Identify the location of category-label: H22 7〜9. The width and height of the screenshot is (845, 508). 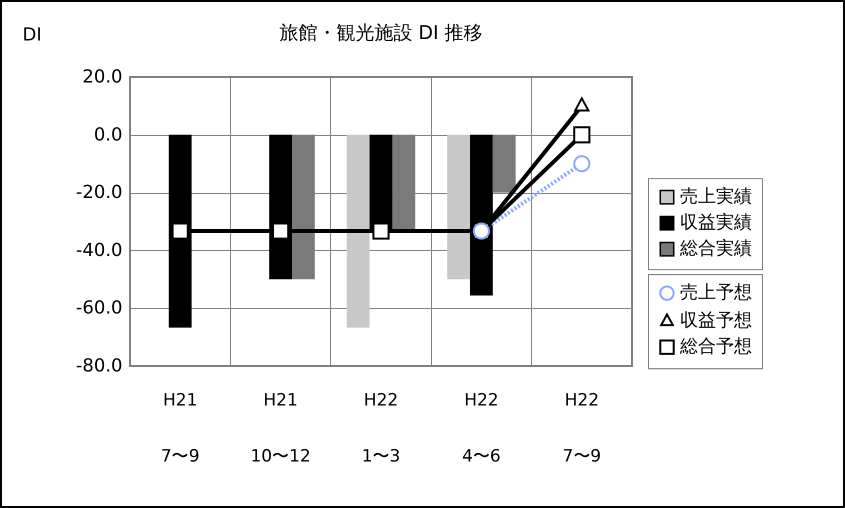
(582, 428).